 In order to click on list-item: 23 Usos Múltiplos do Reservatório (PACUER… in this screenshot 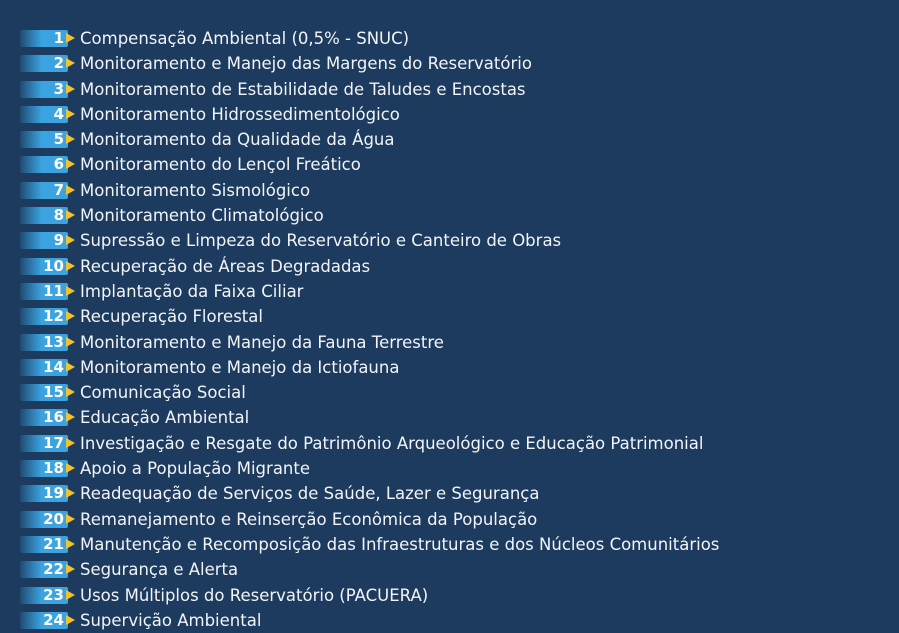, I will do `click(449, 595)`.